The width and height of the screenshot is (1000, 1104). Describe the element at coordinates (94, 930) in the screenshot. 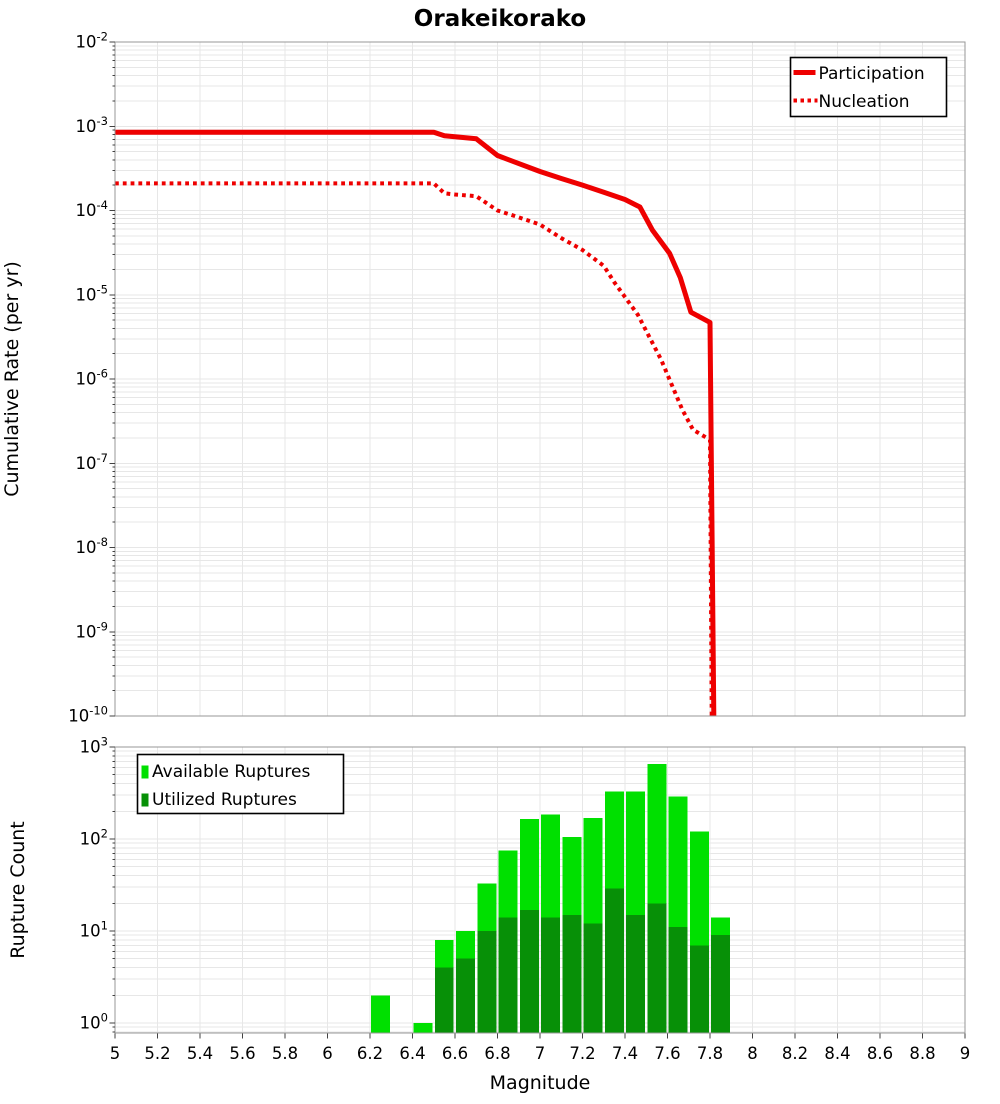

I see `y-tick-10e1: 10¹` at that location.